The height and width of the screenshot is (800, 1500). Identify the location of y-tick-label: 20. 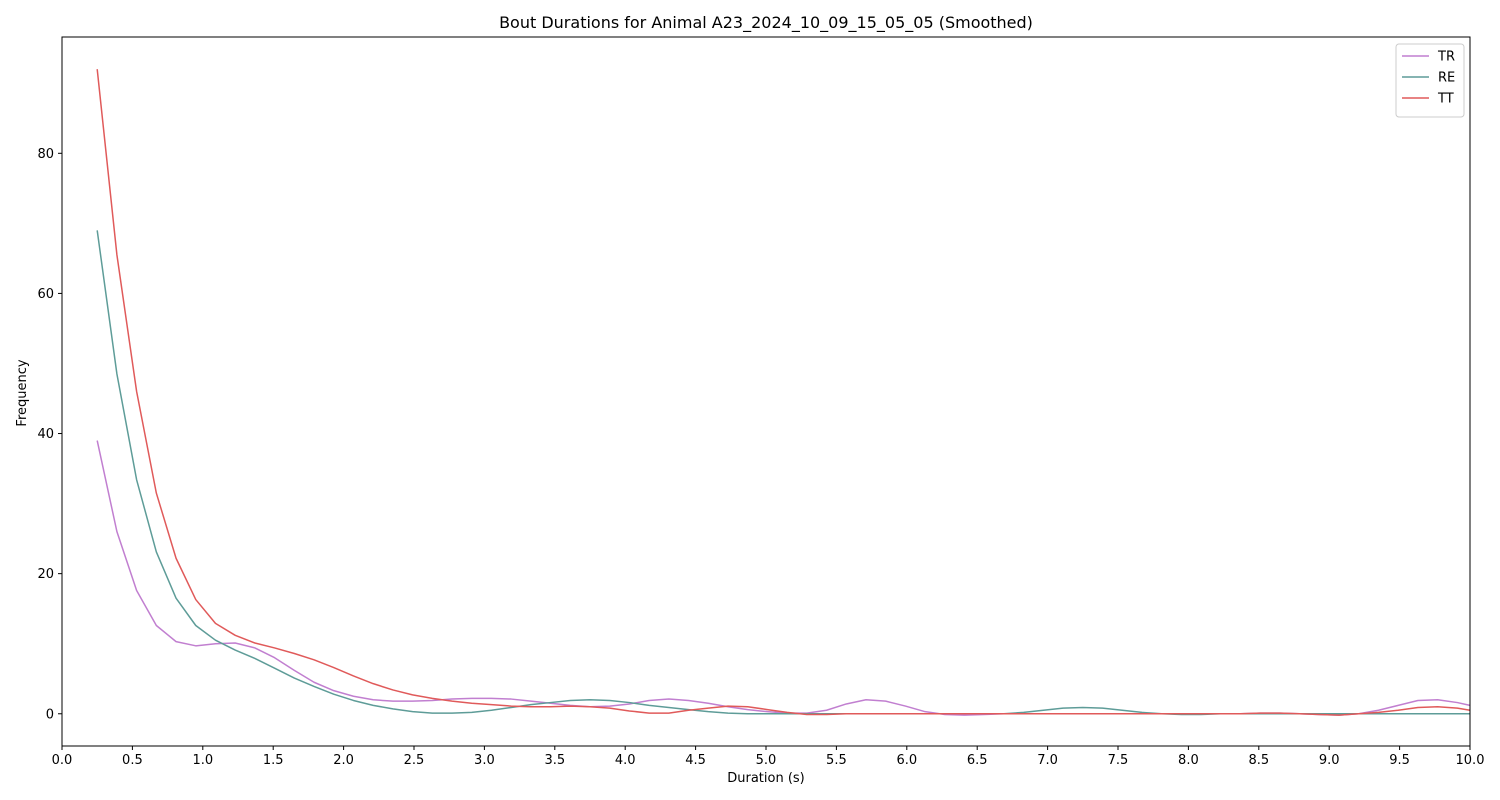
(45, 574).